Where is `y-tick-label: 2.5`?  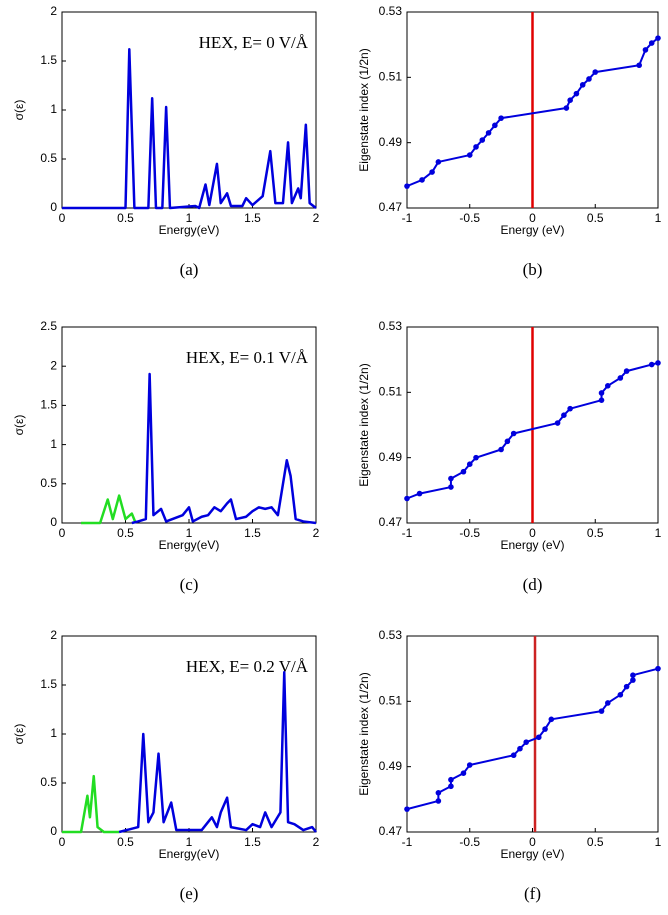 y-tick-label: 2.5 is located at coordinates (48, 326).